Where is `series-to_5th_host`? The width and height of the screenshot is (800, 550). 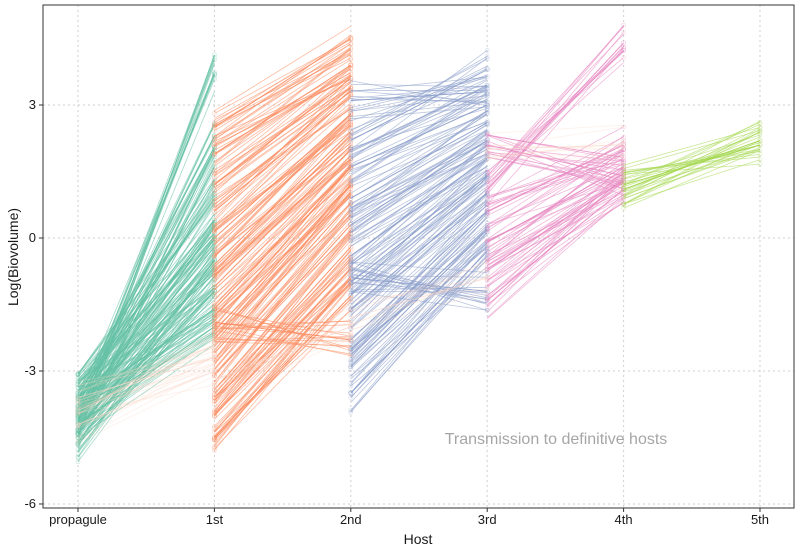
series-to_5th_host is located at coordinates (691, 165).